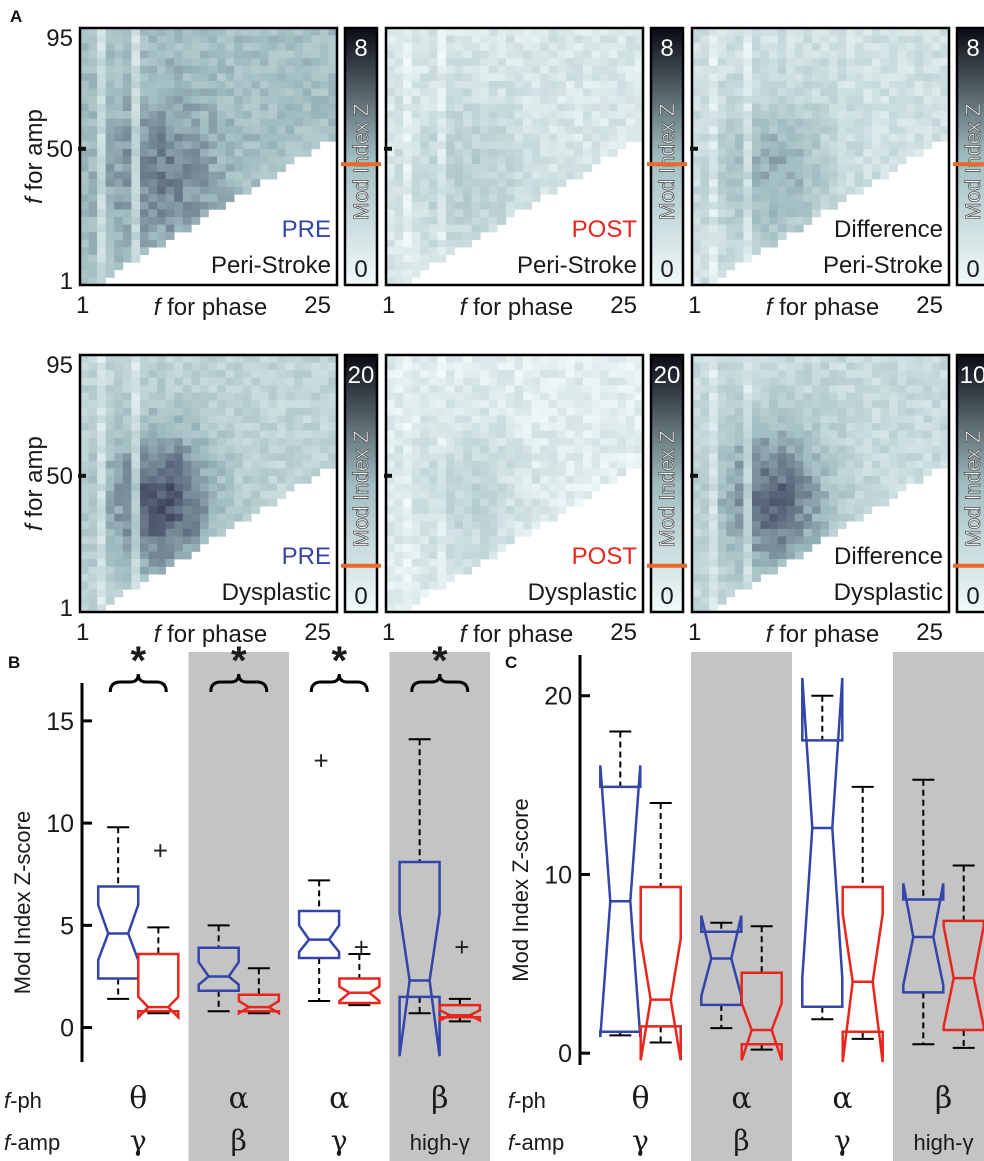 Image resolution: width=984 pixels, height=1161 pixels. Describe the element at coordinates (158, 928) in the screenshot. I see `box-post: +` at that location.